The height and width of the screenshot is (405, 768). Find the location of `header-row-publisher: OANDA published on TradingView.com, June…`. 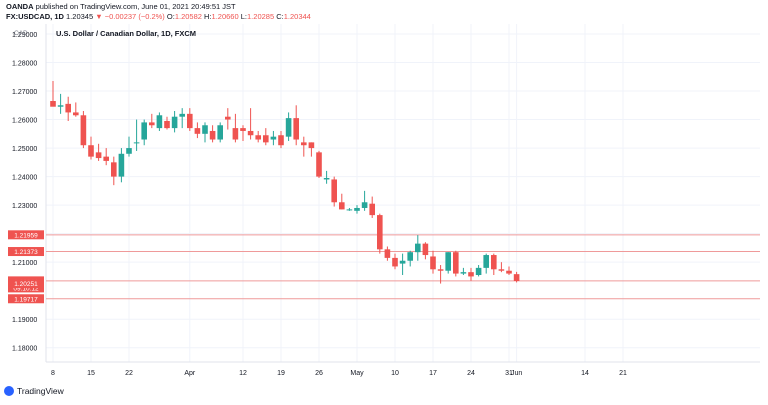

header-row-publisher: OANDA published on TradingView.com, June… is located at coordinates (384, 7).